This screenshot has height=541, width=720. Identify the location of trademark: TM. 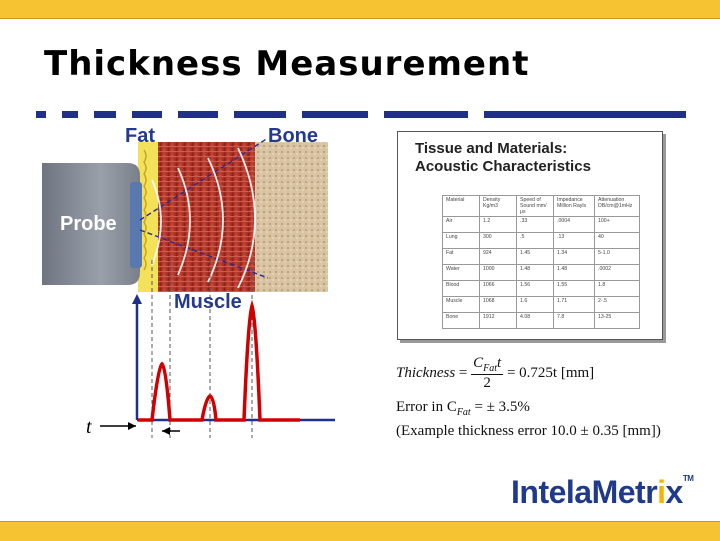
(688, 478).